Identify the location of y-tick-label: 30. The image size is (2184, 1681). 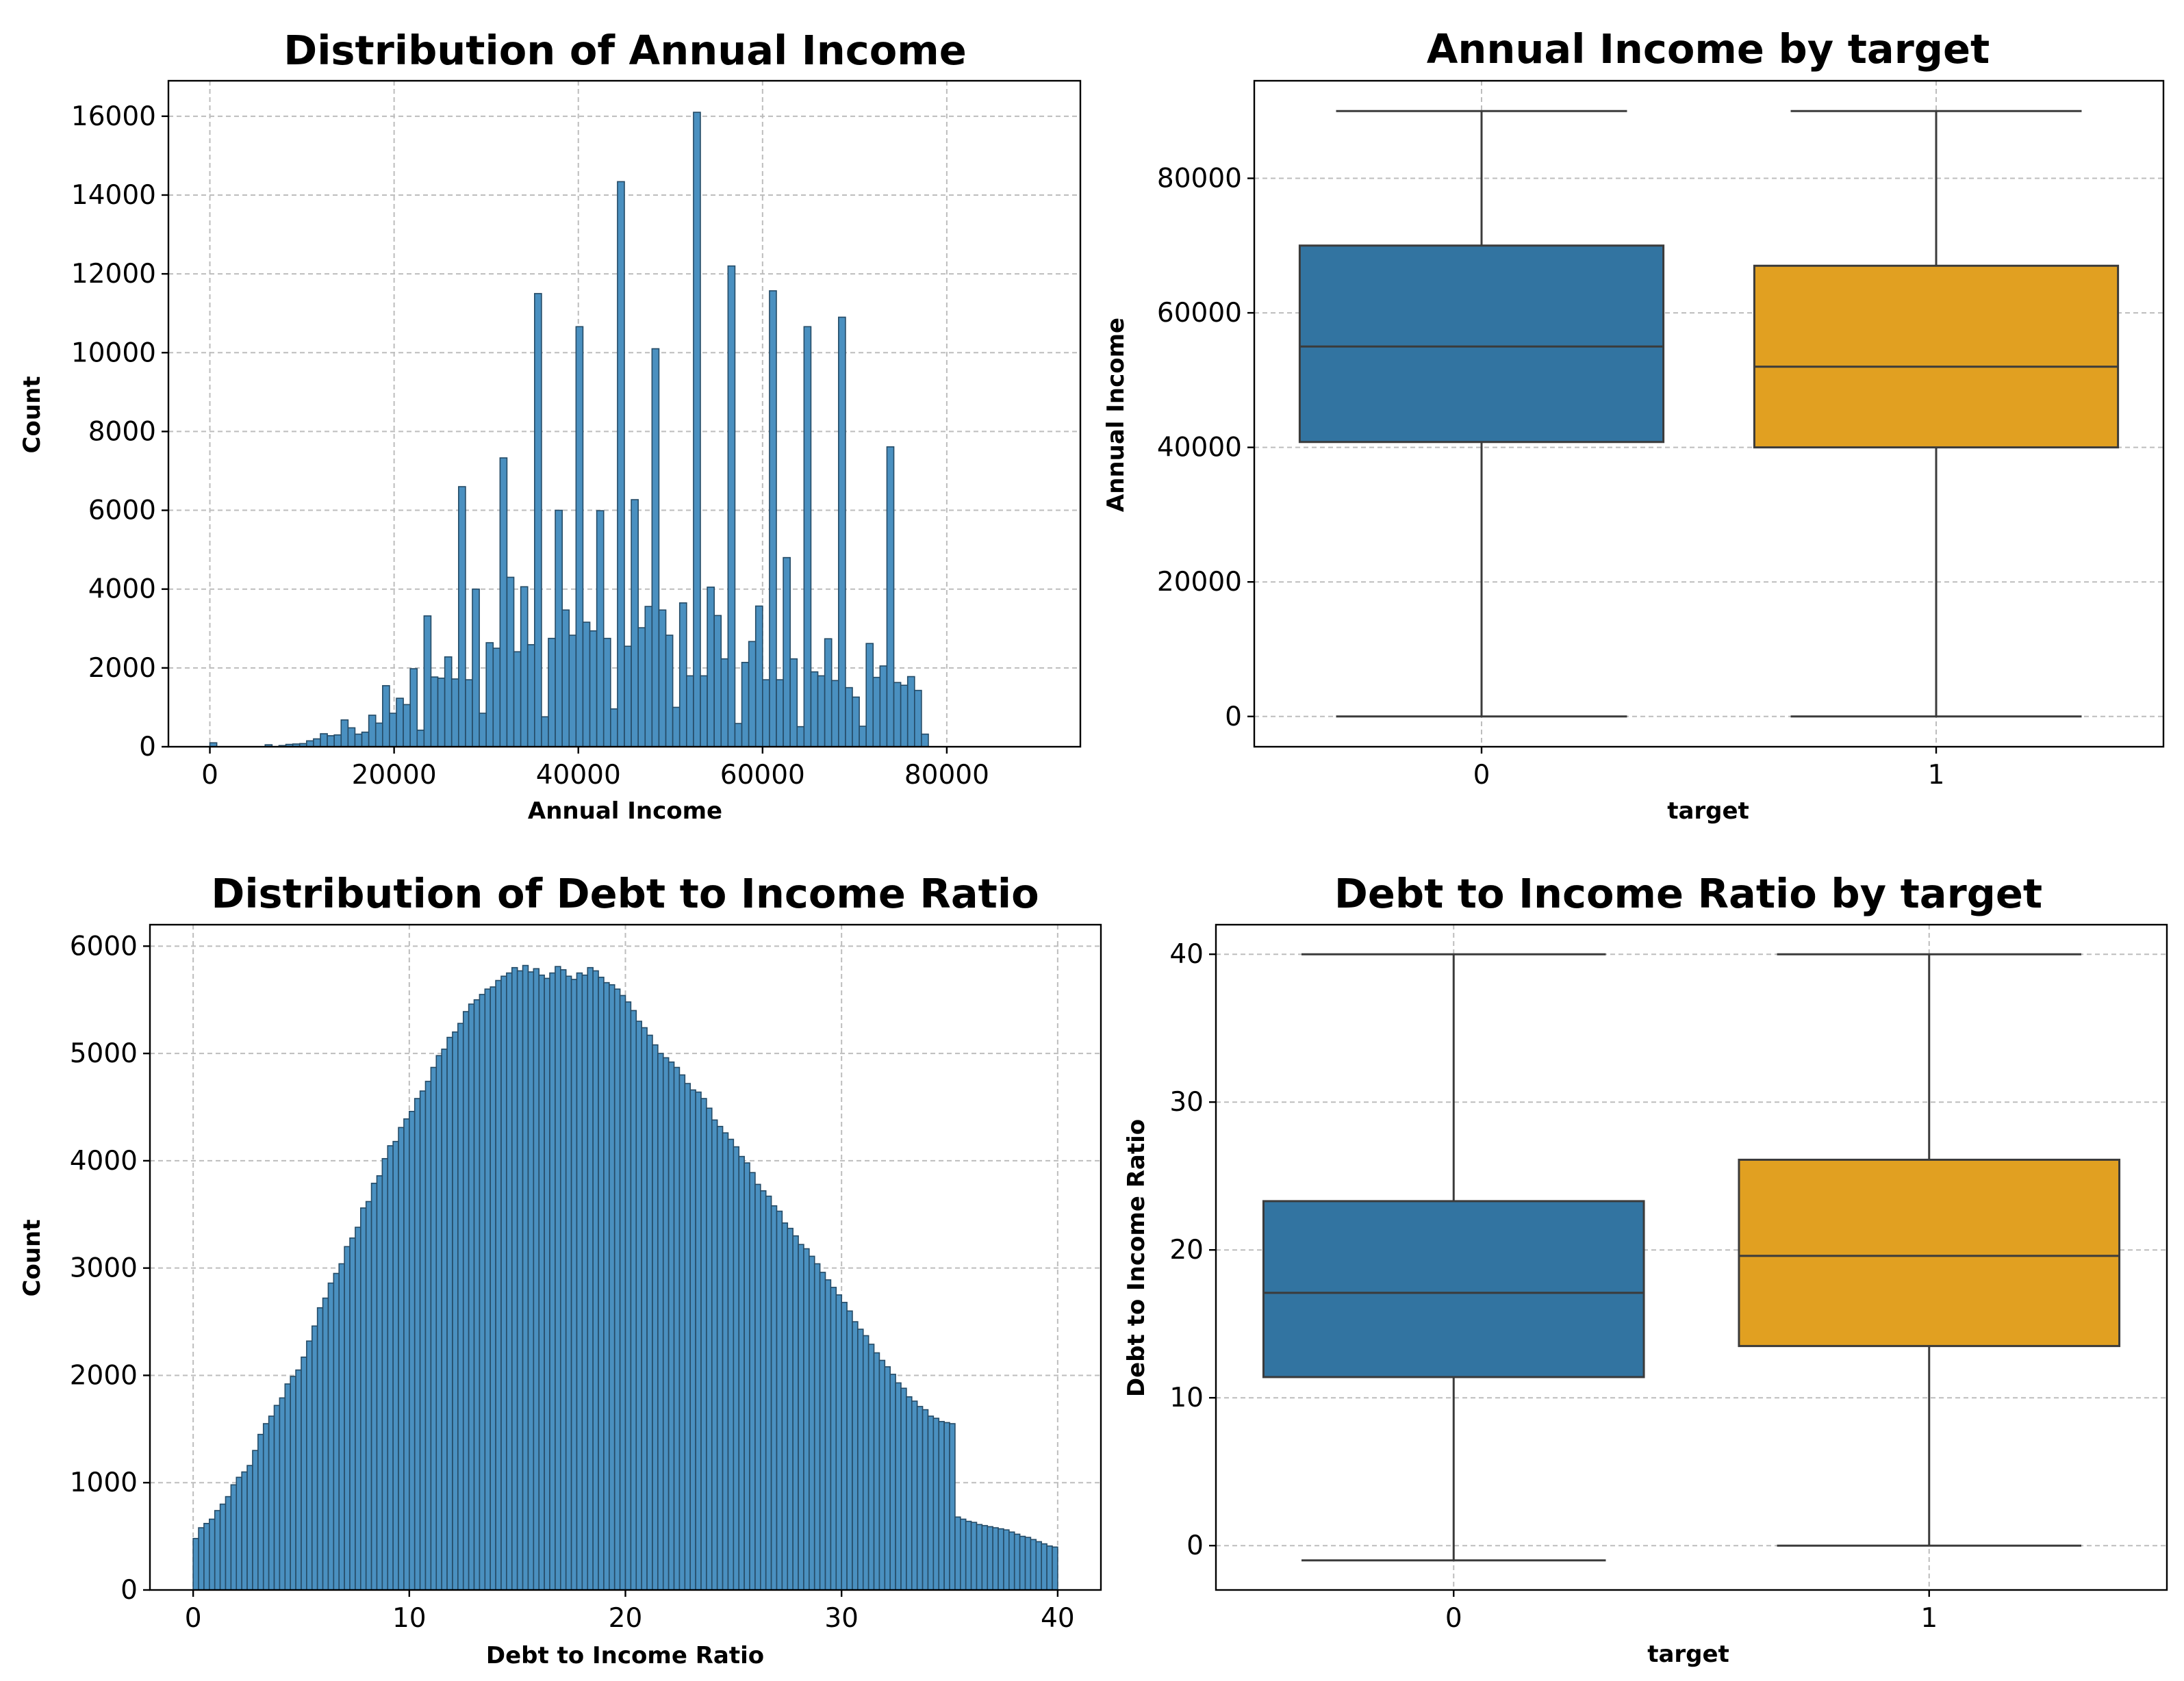
(1186, 1102).